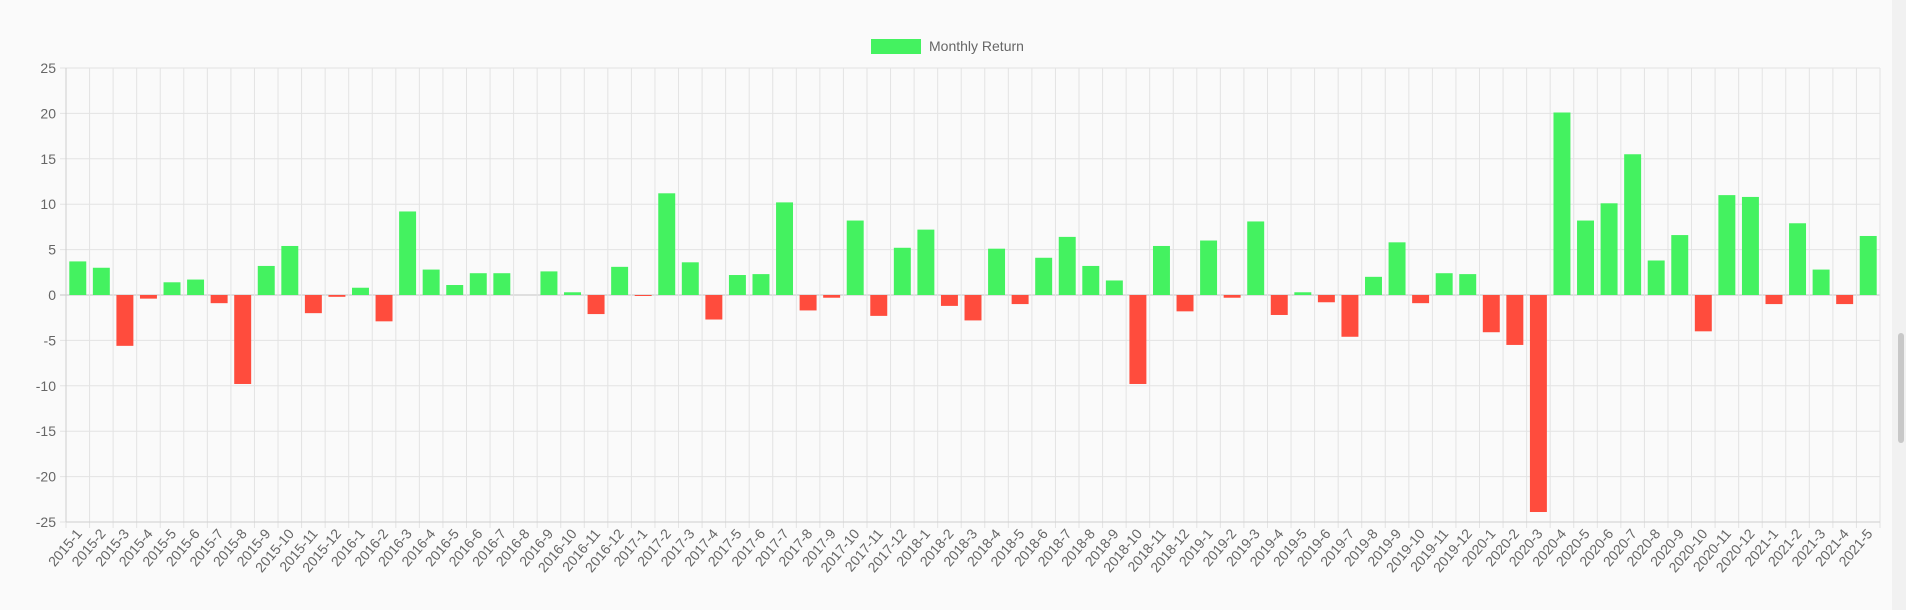  I want to click on y-tick-label: 15, so click(48, 159).